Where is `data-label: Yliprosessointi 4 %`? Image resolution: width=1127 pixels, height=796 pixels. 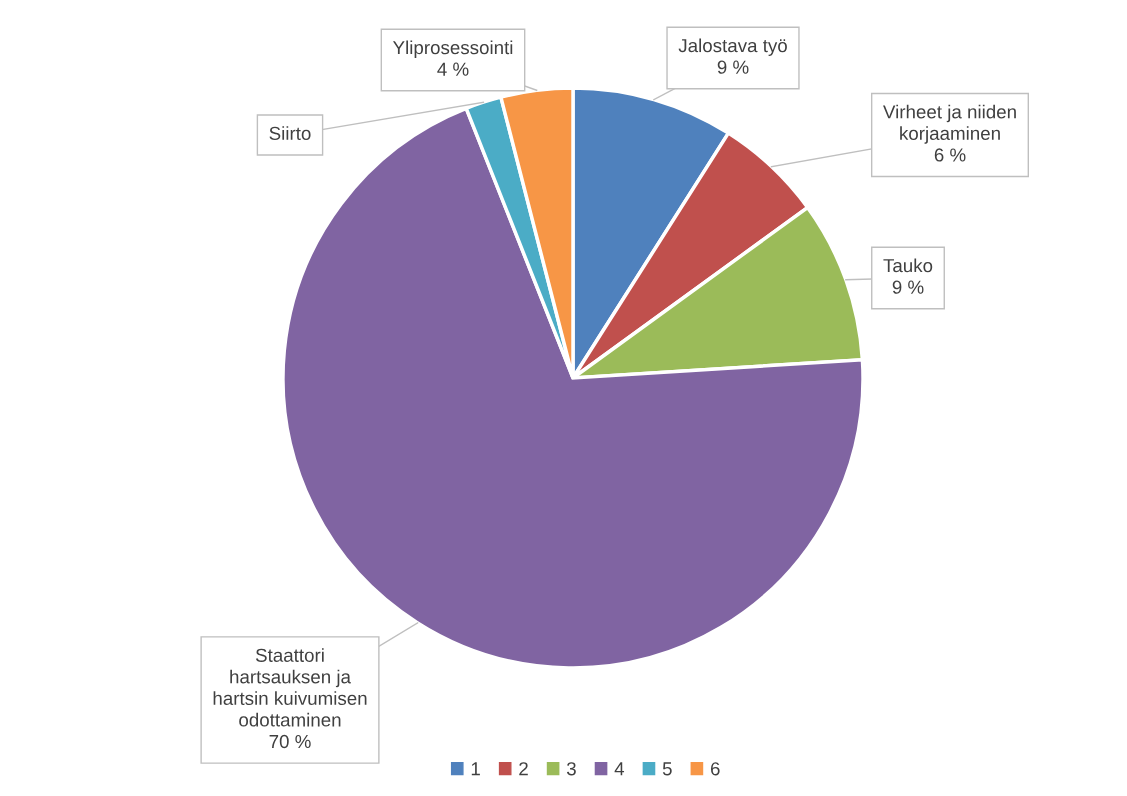 data-label: Yliprosessointi 4 % is located at coordinates (452, 58).